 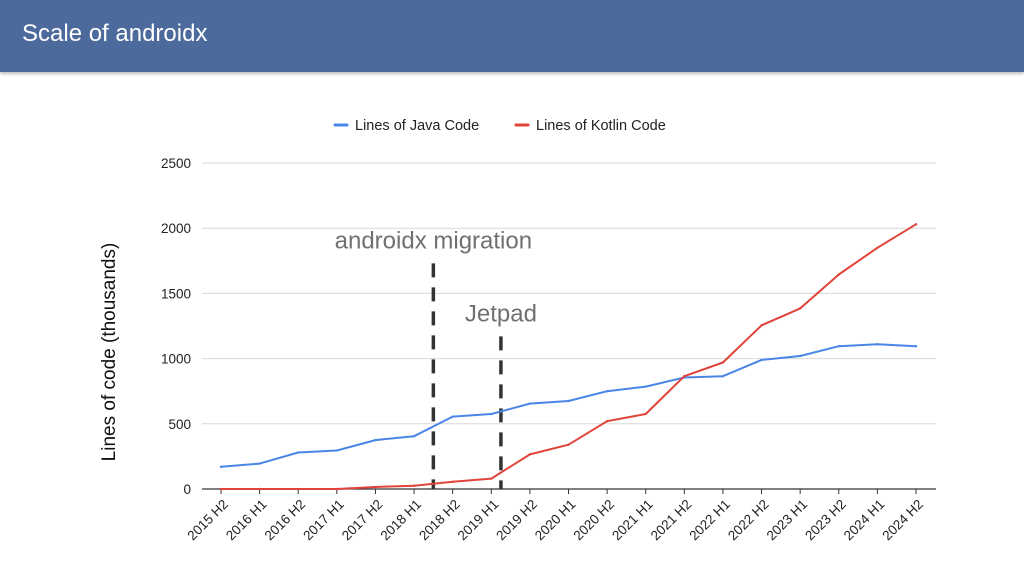 What do you see at coordinates (671, 520) in the screenshot?
I see `x-tick-label: 2021 H2` at bounding box center [671, 520].